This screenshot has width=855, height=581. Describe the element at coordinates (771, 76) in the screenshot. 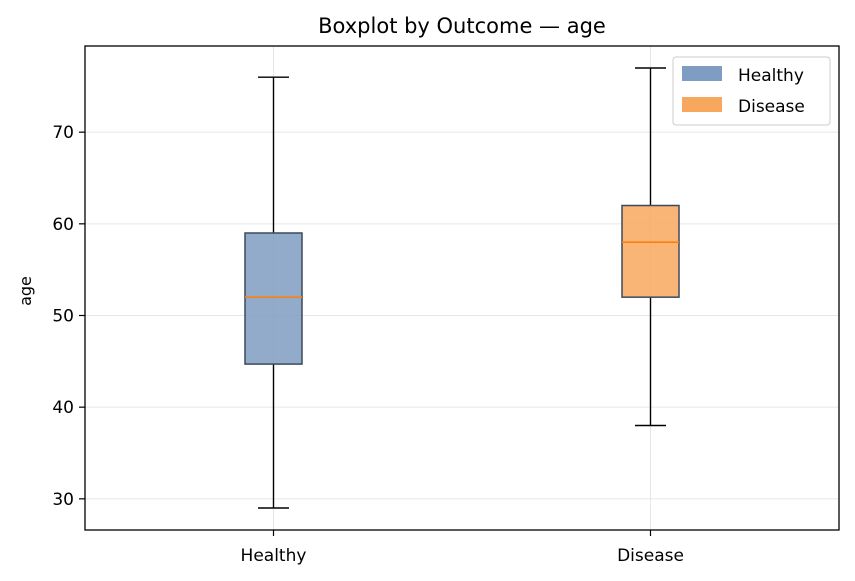

I see `legend-label: Healthy` at that location.